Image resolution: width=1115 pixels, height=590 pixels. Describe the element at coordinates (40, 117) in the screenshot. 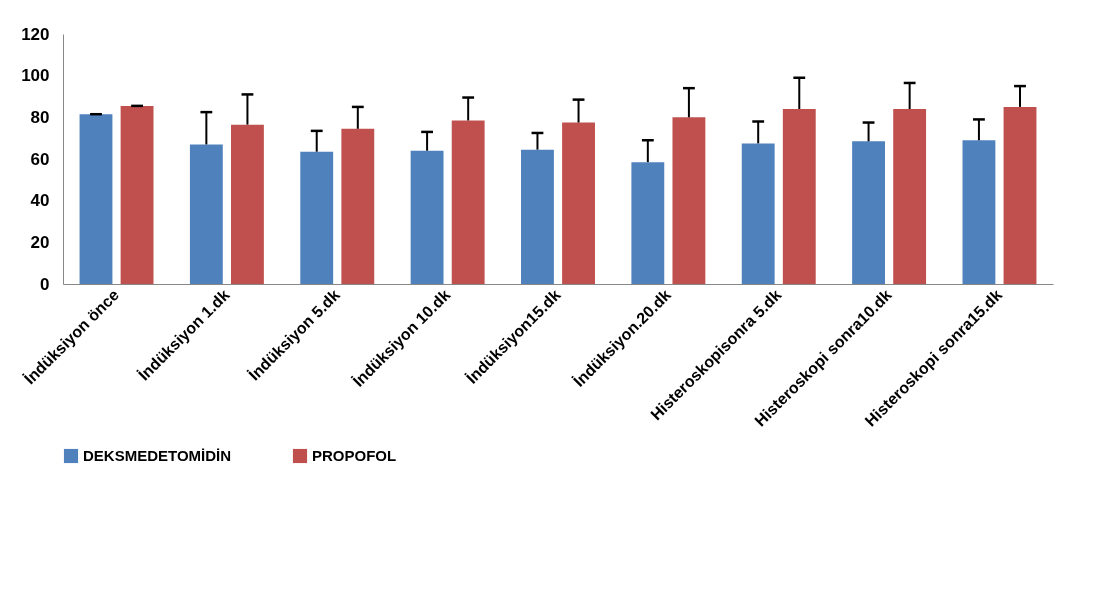

I see `y-tick-label: 80` at that location.